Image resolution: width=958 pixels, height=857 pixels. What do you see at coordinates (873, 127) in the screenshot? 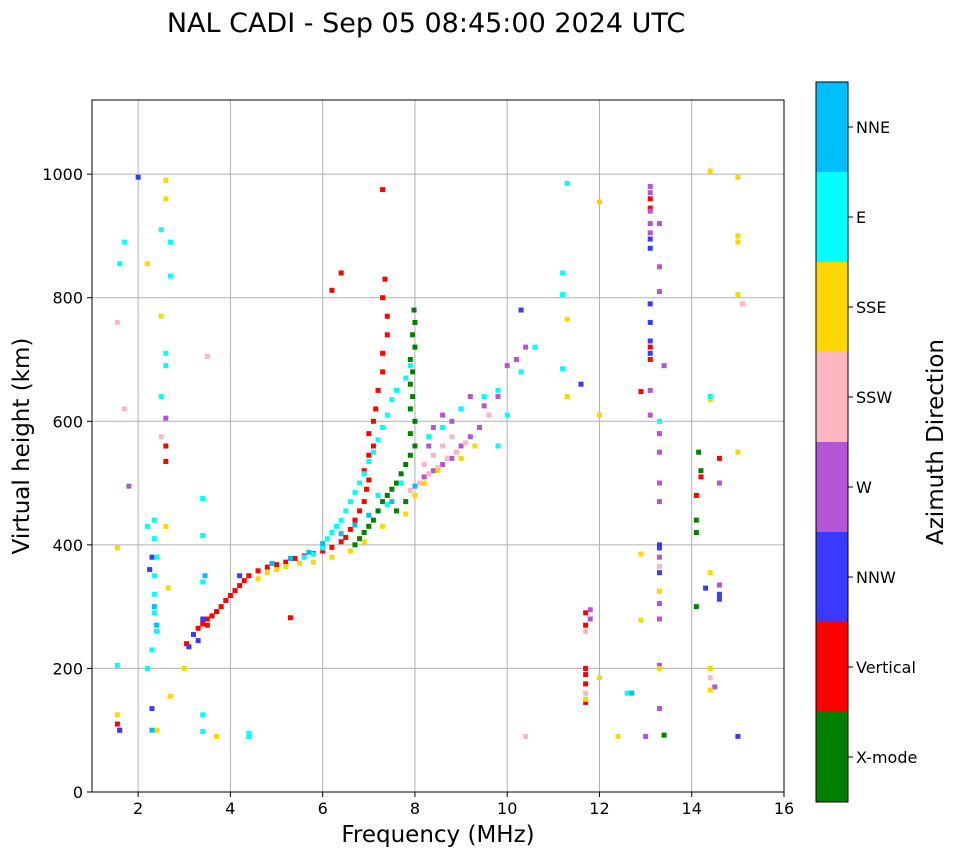
I see `colorbar-label-nne: NNE` at bounding box center [873, 127].